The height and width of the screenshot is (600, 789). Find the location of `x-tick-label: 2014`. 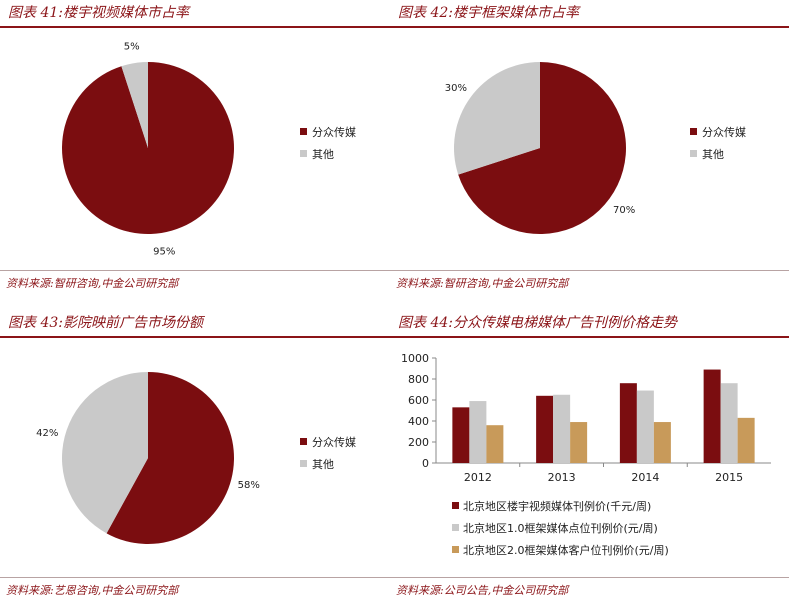

x-tick-label: 2014 is located at coordinates (645, 477).